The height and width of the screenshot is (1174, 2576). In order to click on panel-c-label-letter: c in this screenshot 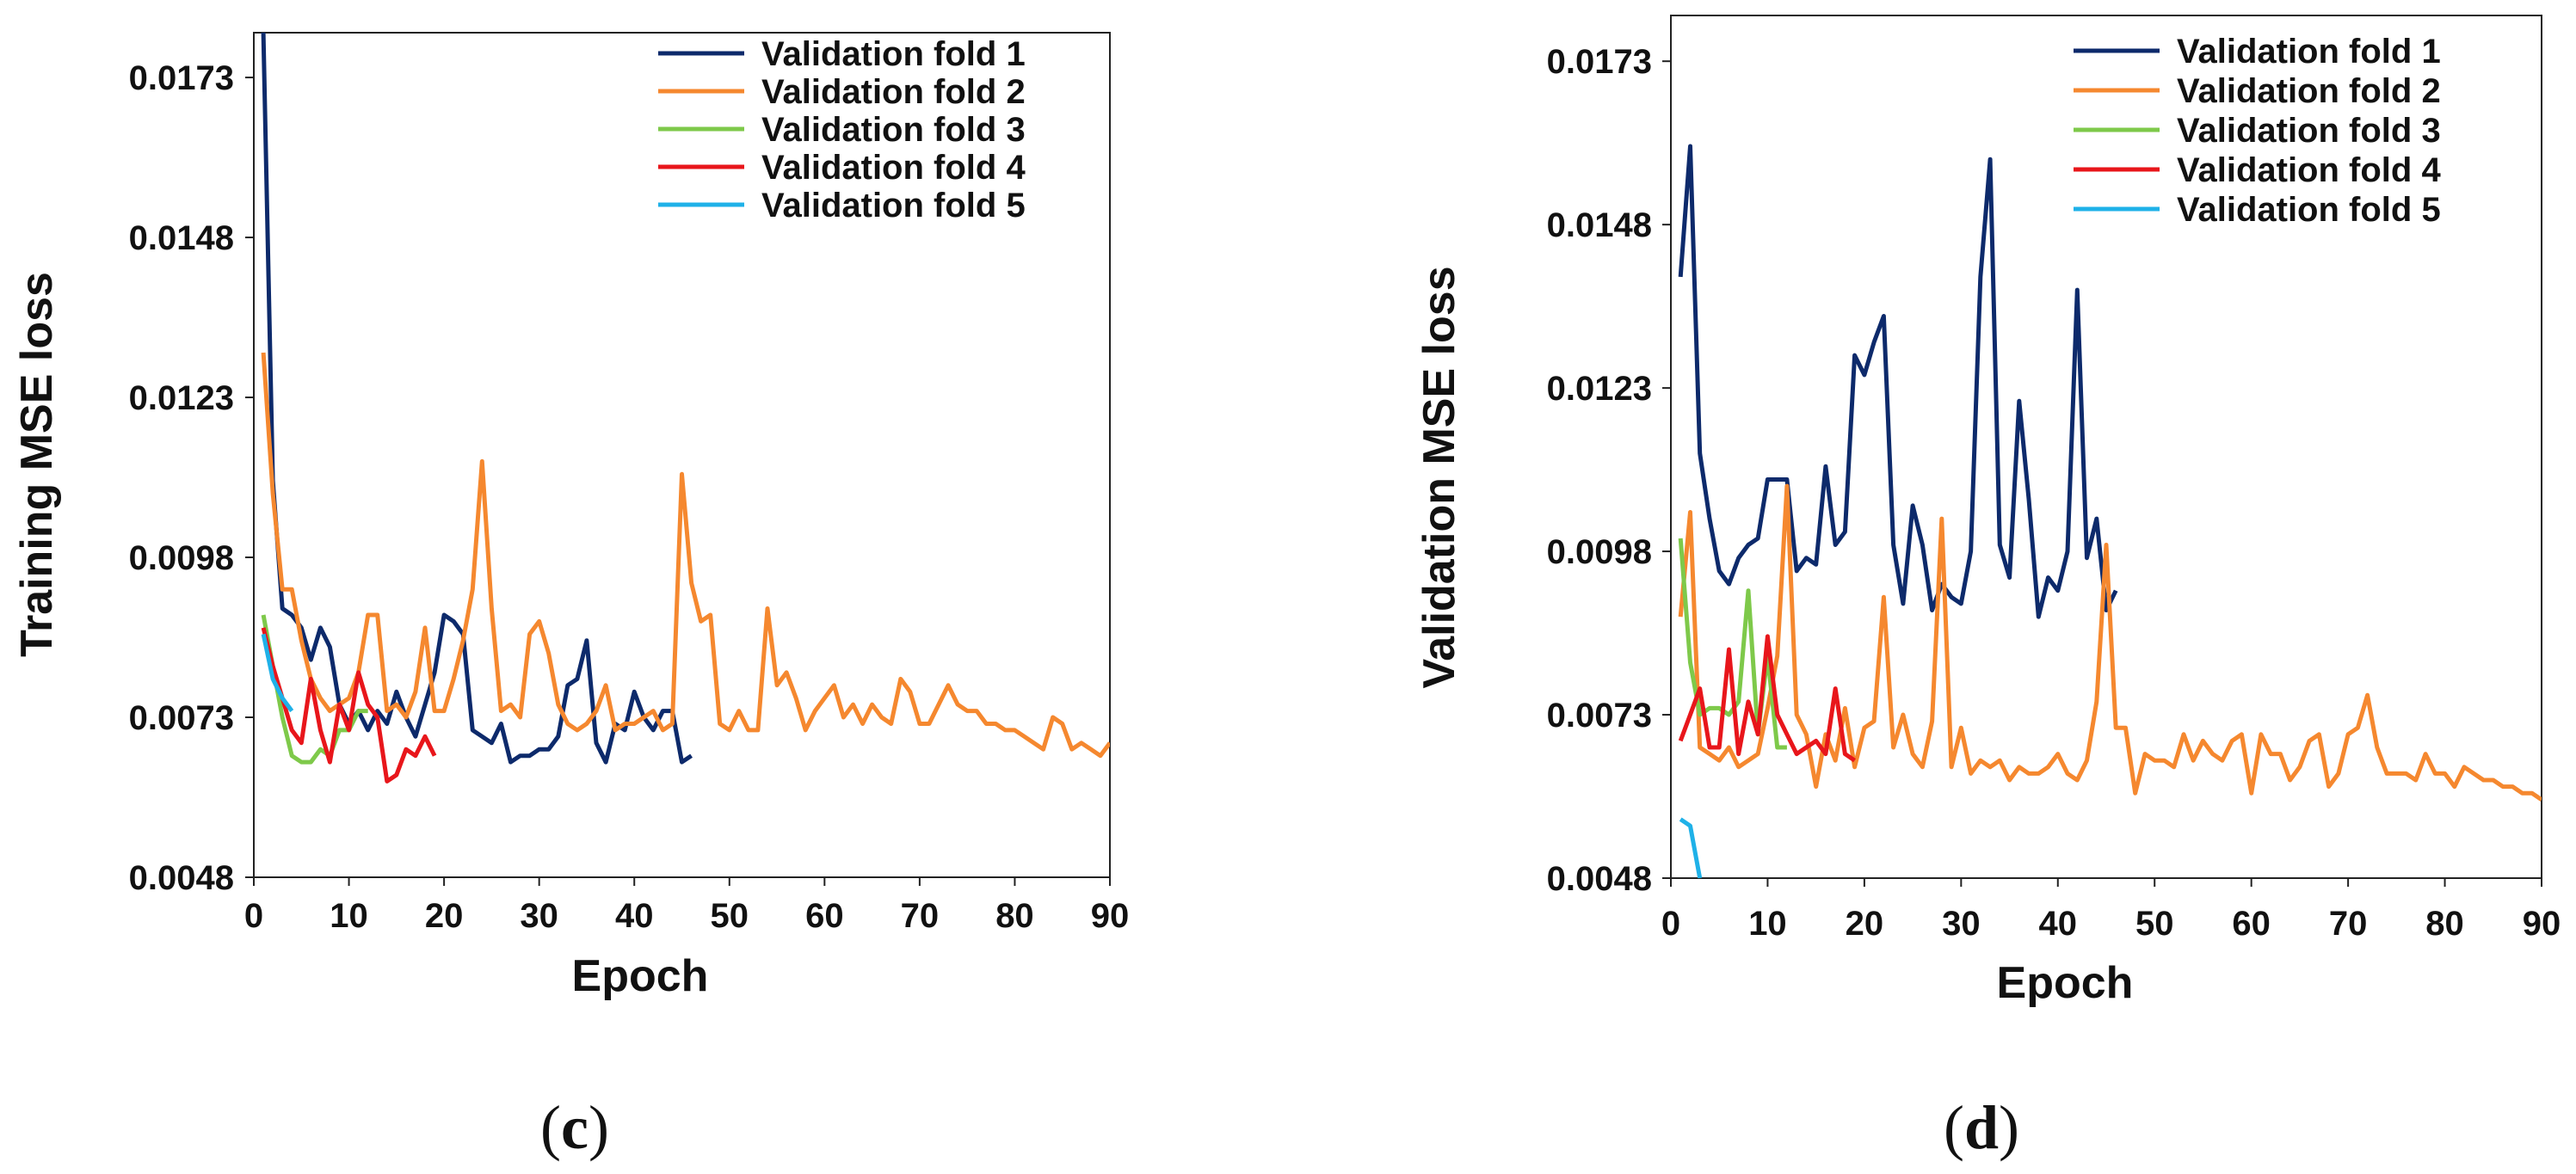, I will do `click(575, 1127)`.